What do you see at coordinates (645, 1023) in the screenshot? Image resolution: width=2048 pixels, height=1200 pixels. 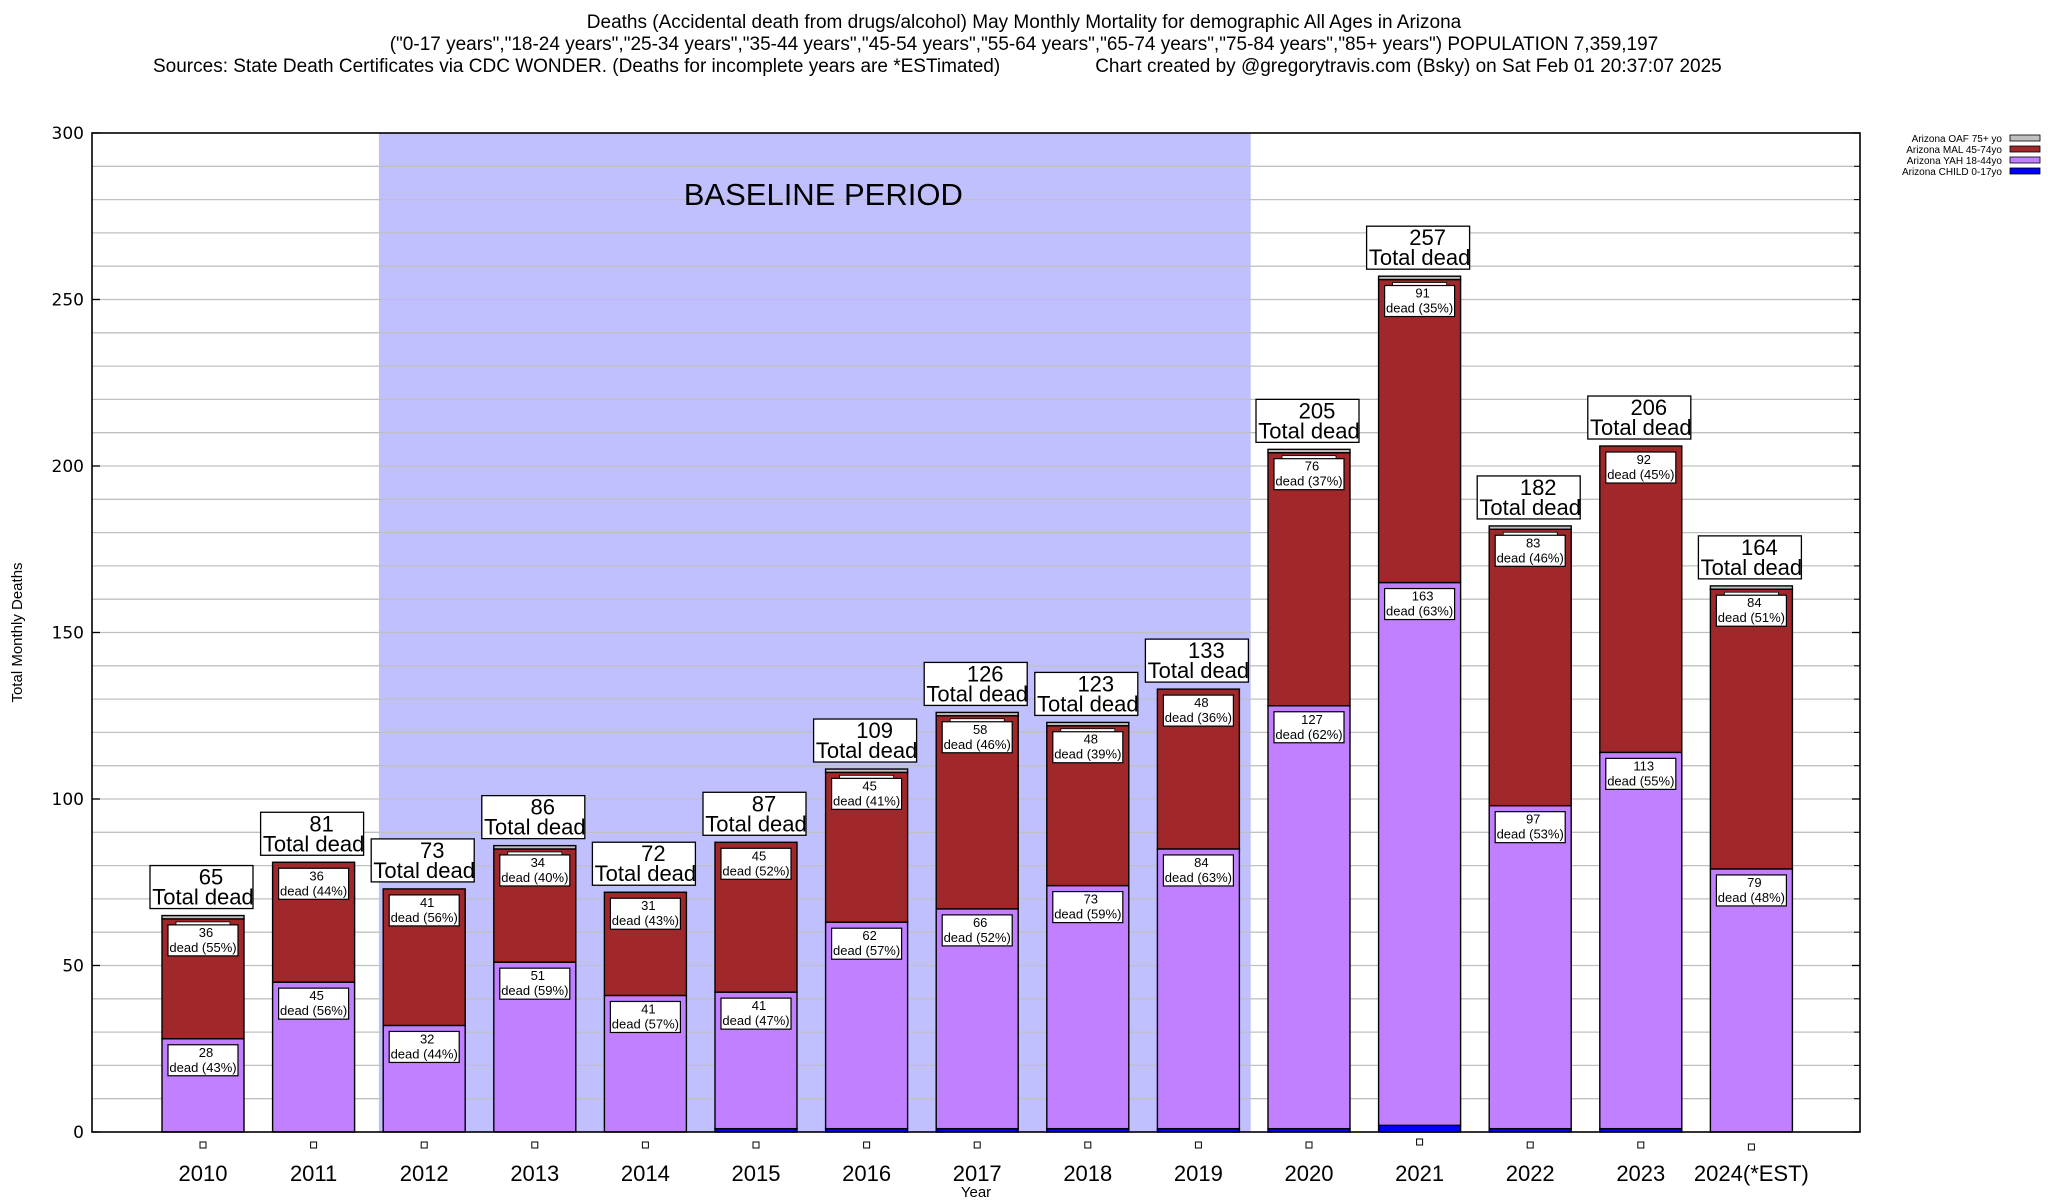 I see `segment-label-pct: dead (57%)` at bounding box center [645, 1023].